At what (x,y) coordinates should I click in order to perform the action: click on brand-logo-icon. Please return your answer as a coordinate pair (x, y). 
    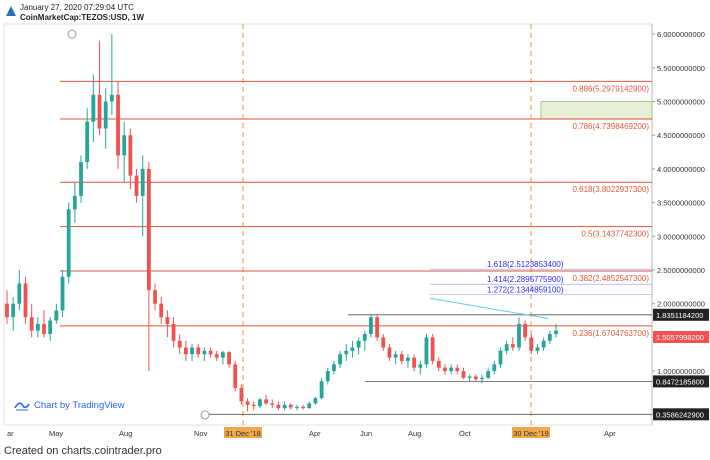
    Looking at the image, I should click on (11, 11).